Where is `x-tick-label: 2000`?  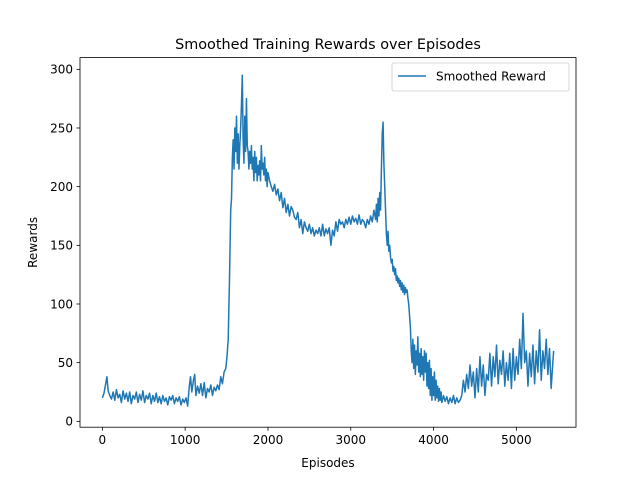
x-tick-label: 2000 is located at coordinates (268, 440).